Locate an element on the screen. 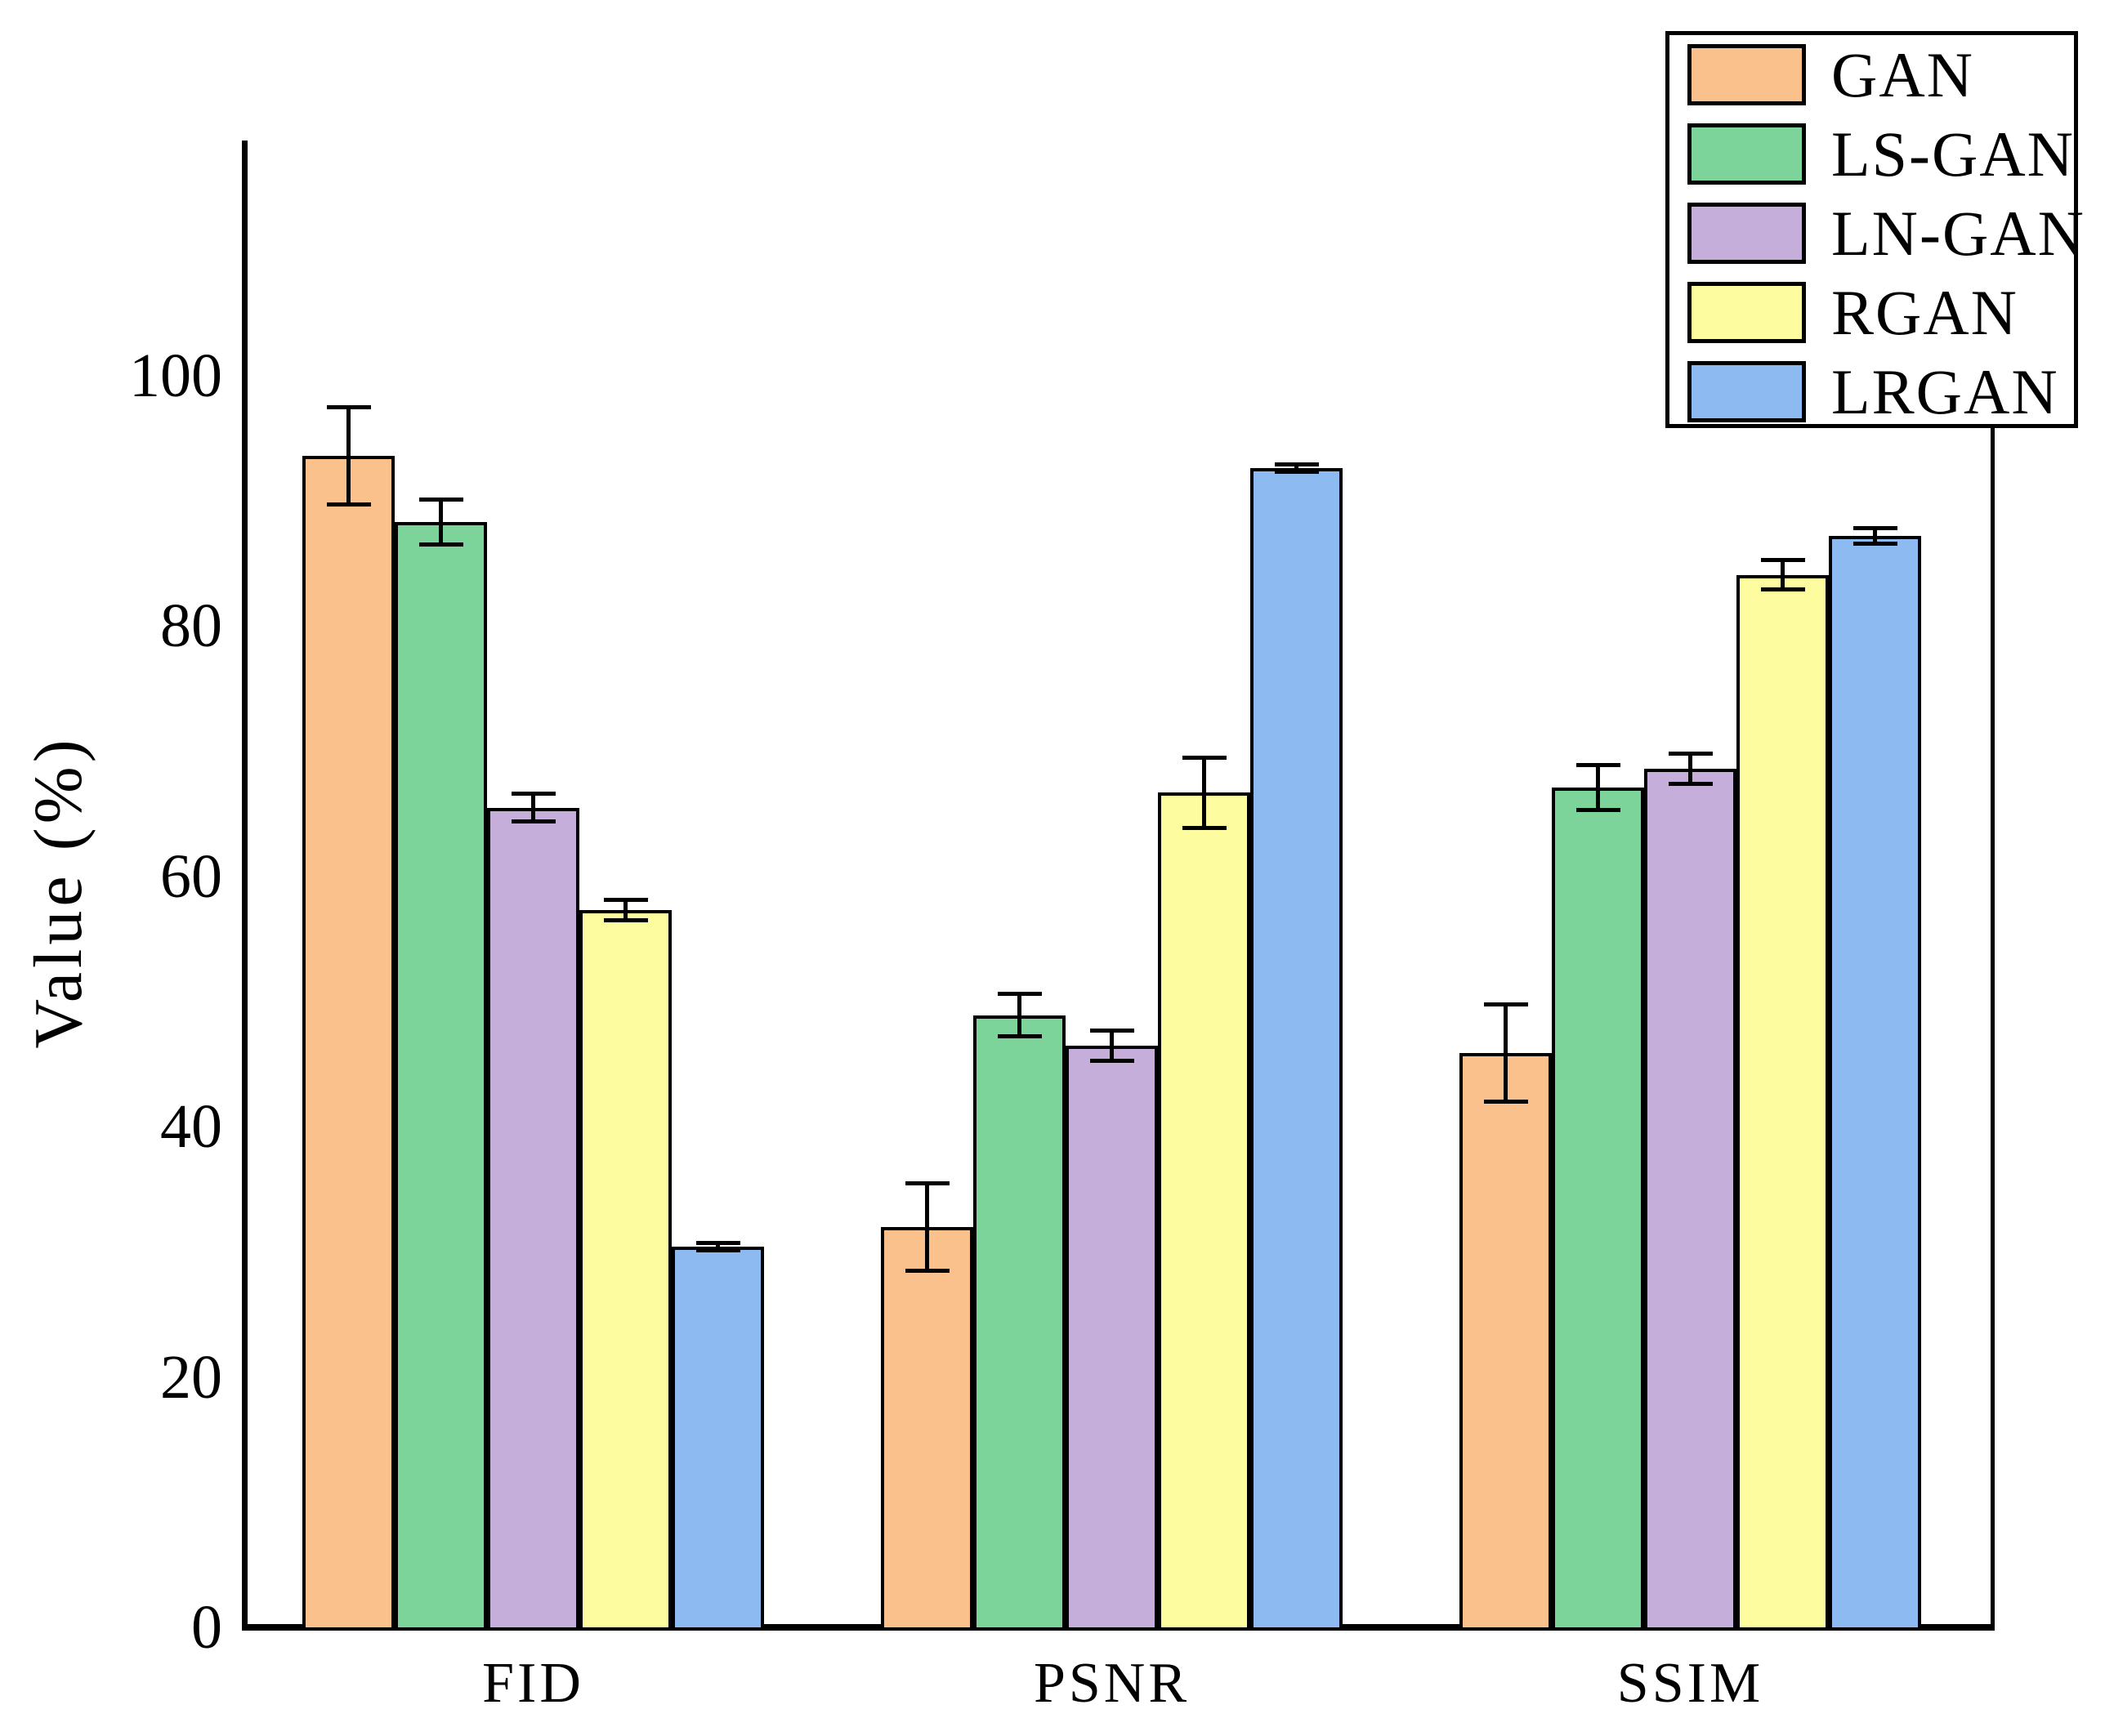 This screenshot has height=1736, width=2105. error-cap-bottom-RGAN-FID is located at coordinates (625, 919).